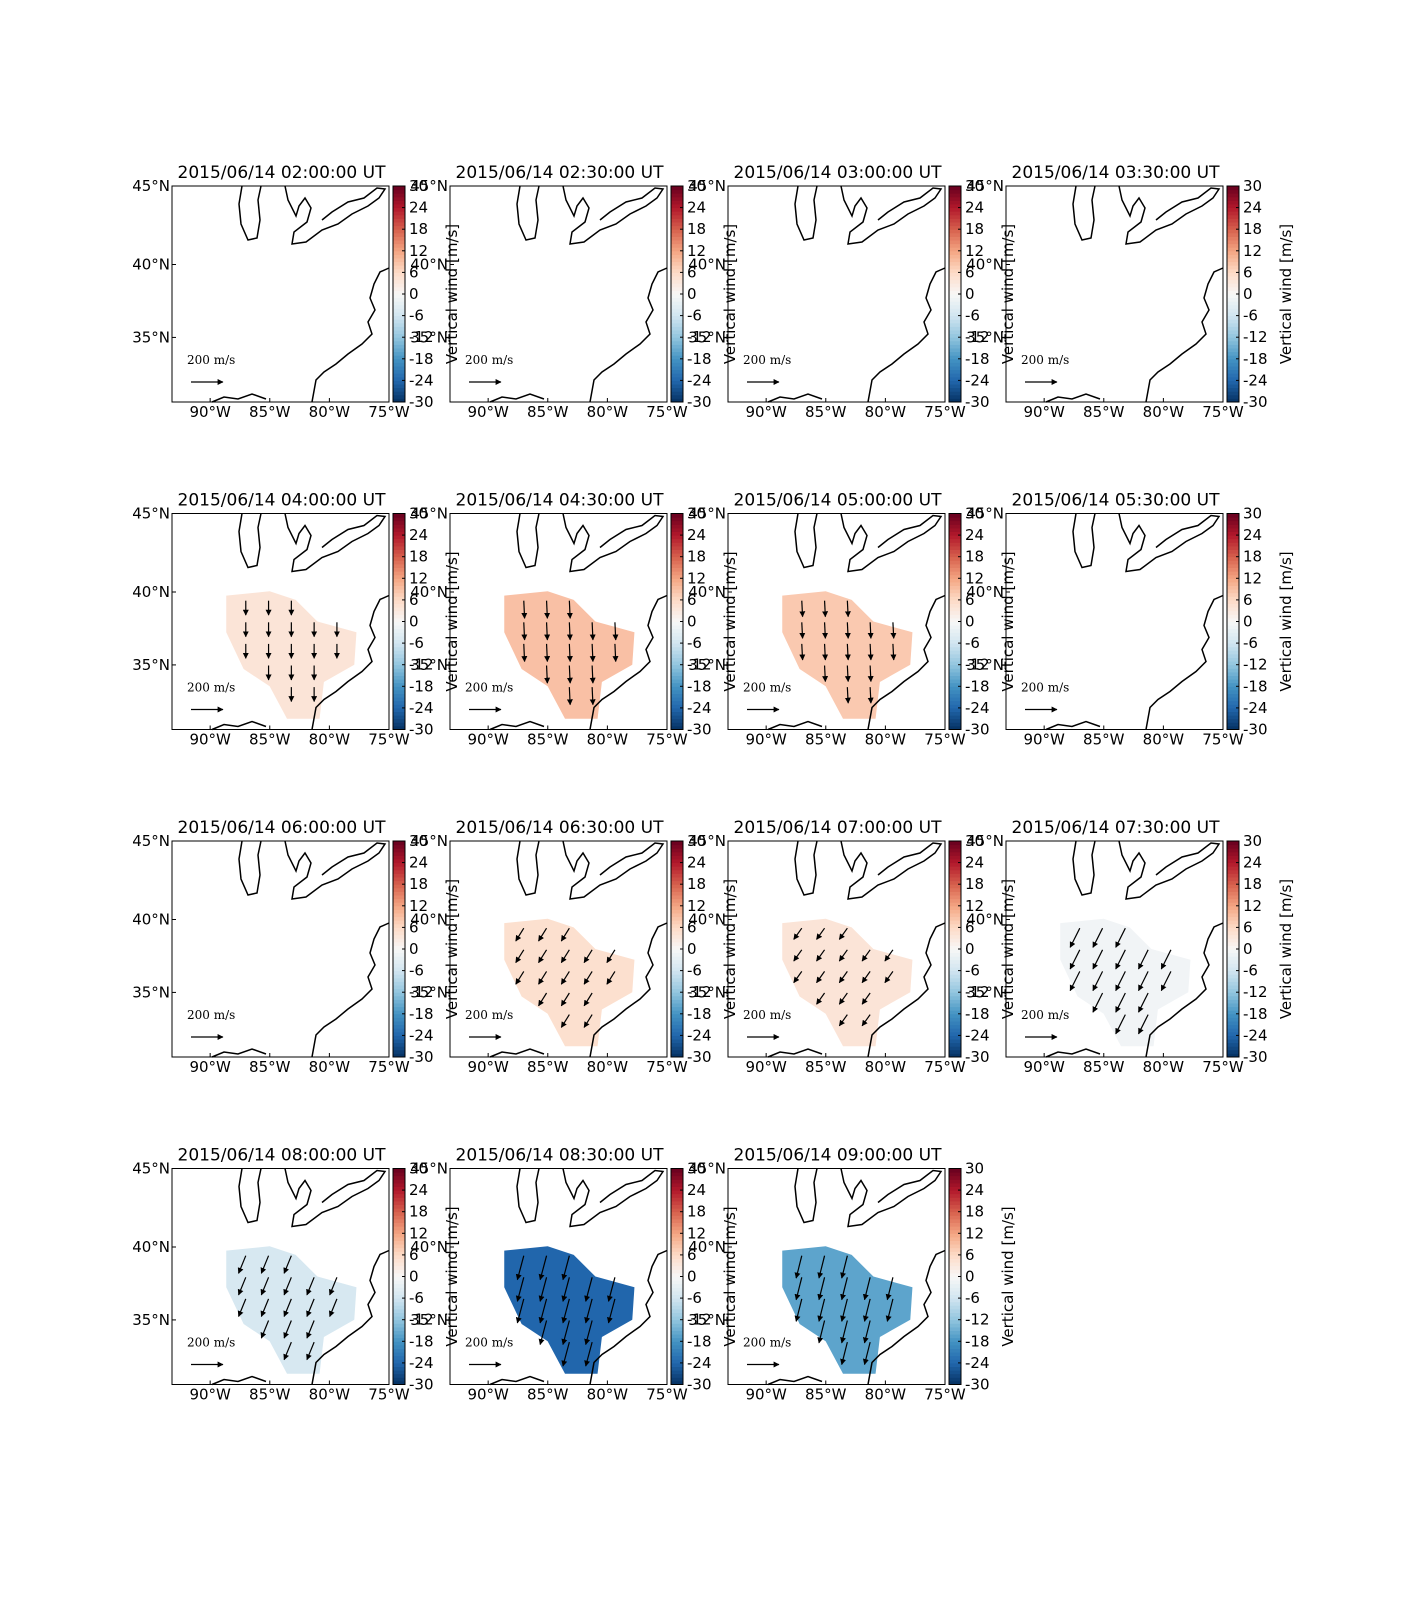  I want to click on panel-title: 2015/06/14 05:00:00 UT, so click(838, 501).